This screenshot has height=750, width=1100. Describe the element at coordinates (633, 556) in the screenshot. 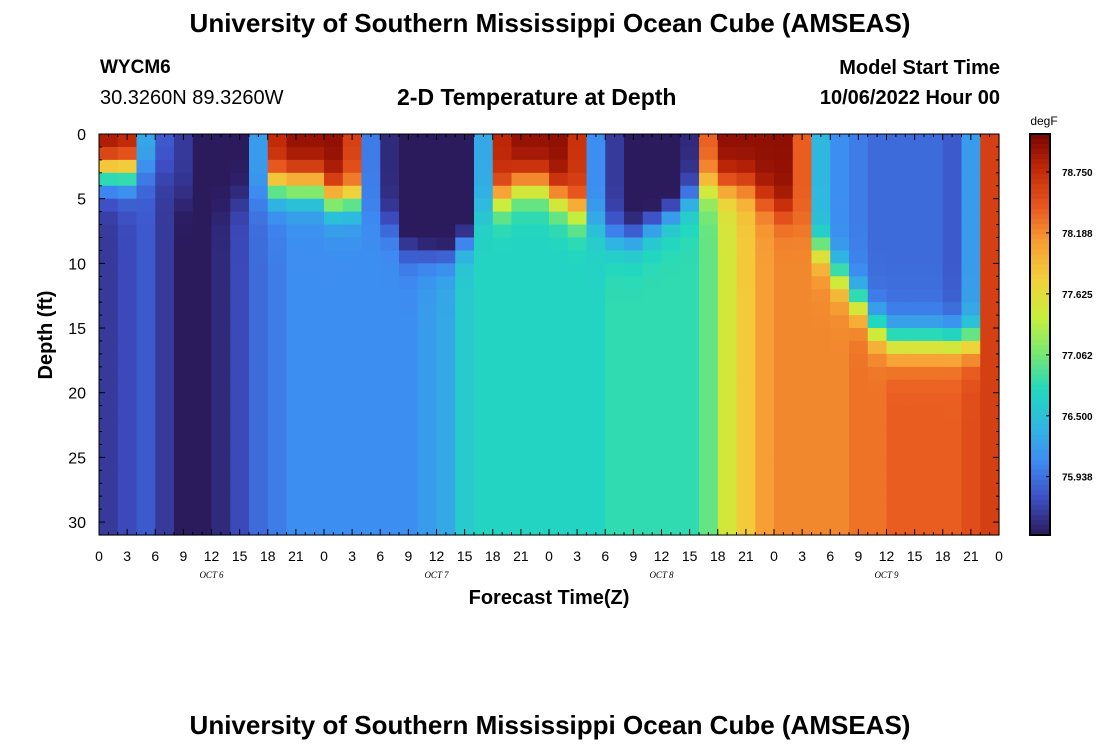

I see `x-tick-label: 9` at that location.